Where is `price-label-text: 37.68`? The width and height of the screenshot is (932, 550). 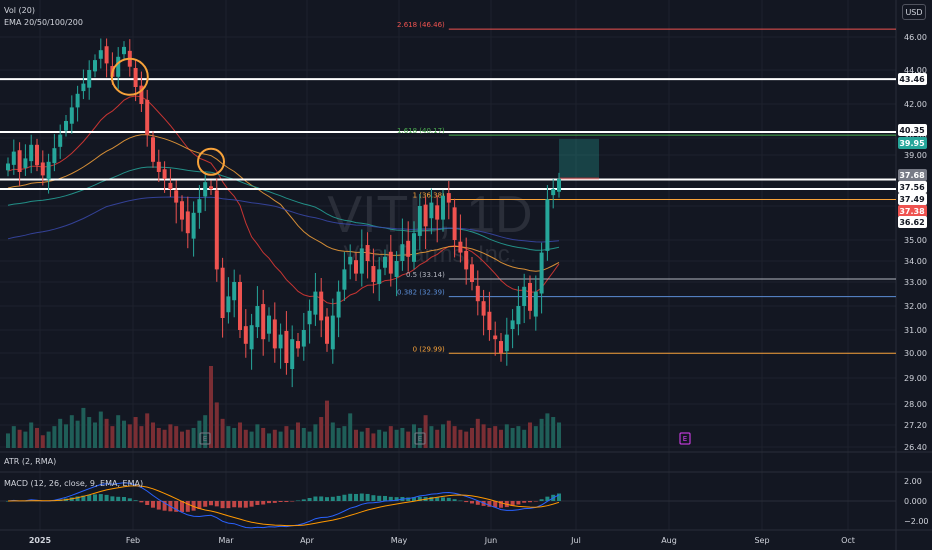
price-label-text: 37.68 is located at coordinates (912, 175).